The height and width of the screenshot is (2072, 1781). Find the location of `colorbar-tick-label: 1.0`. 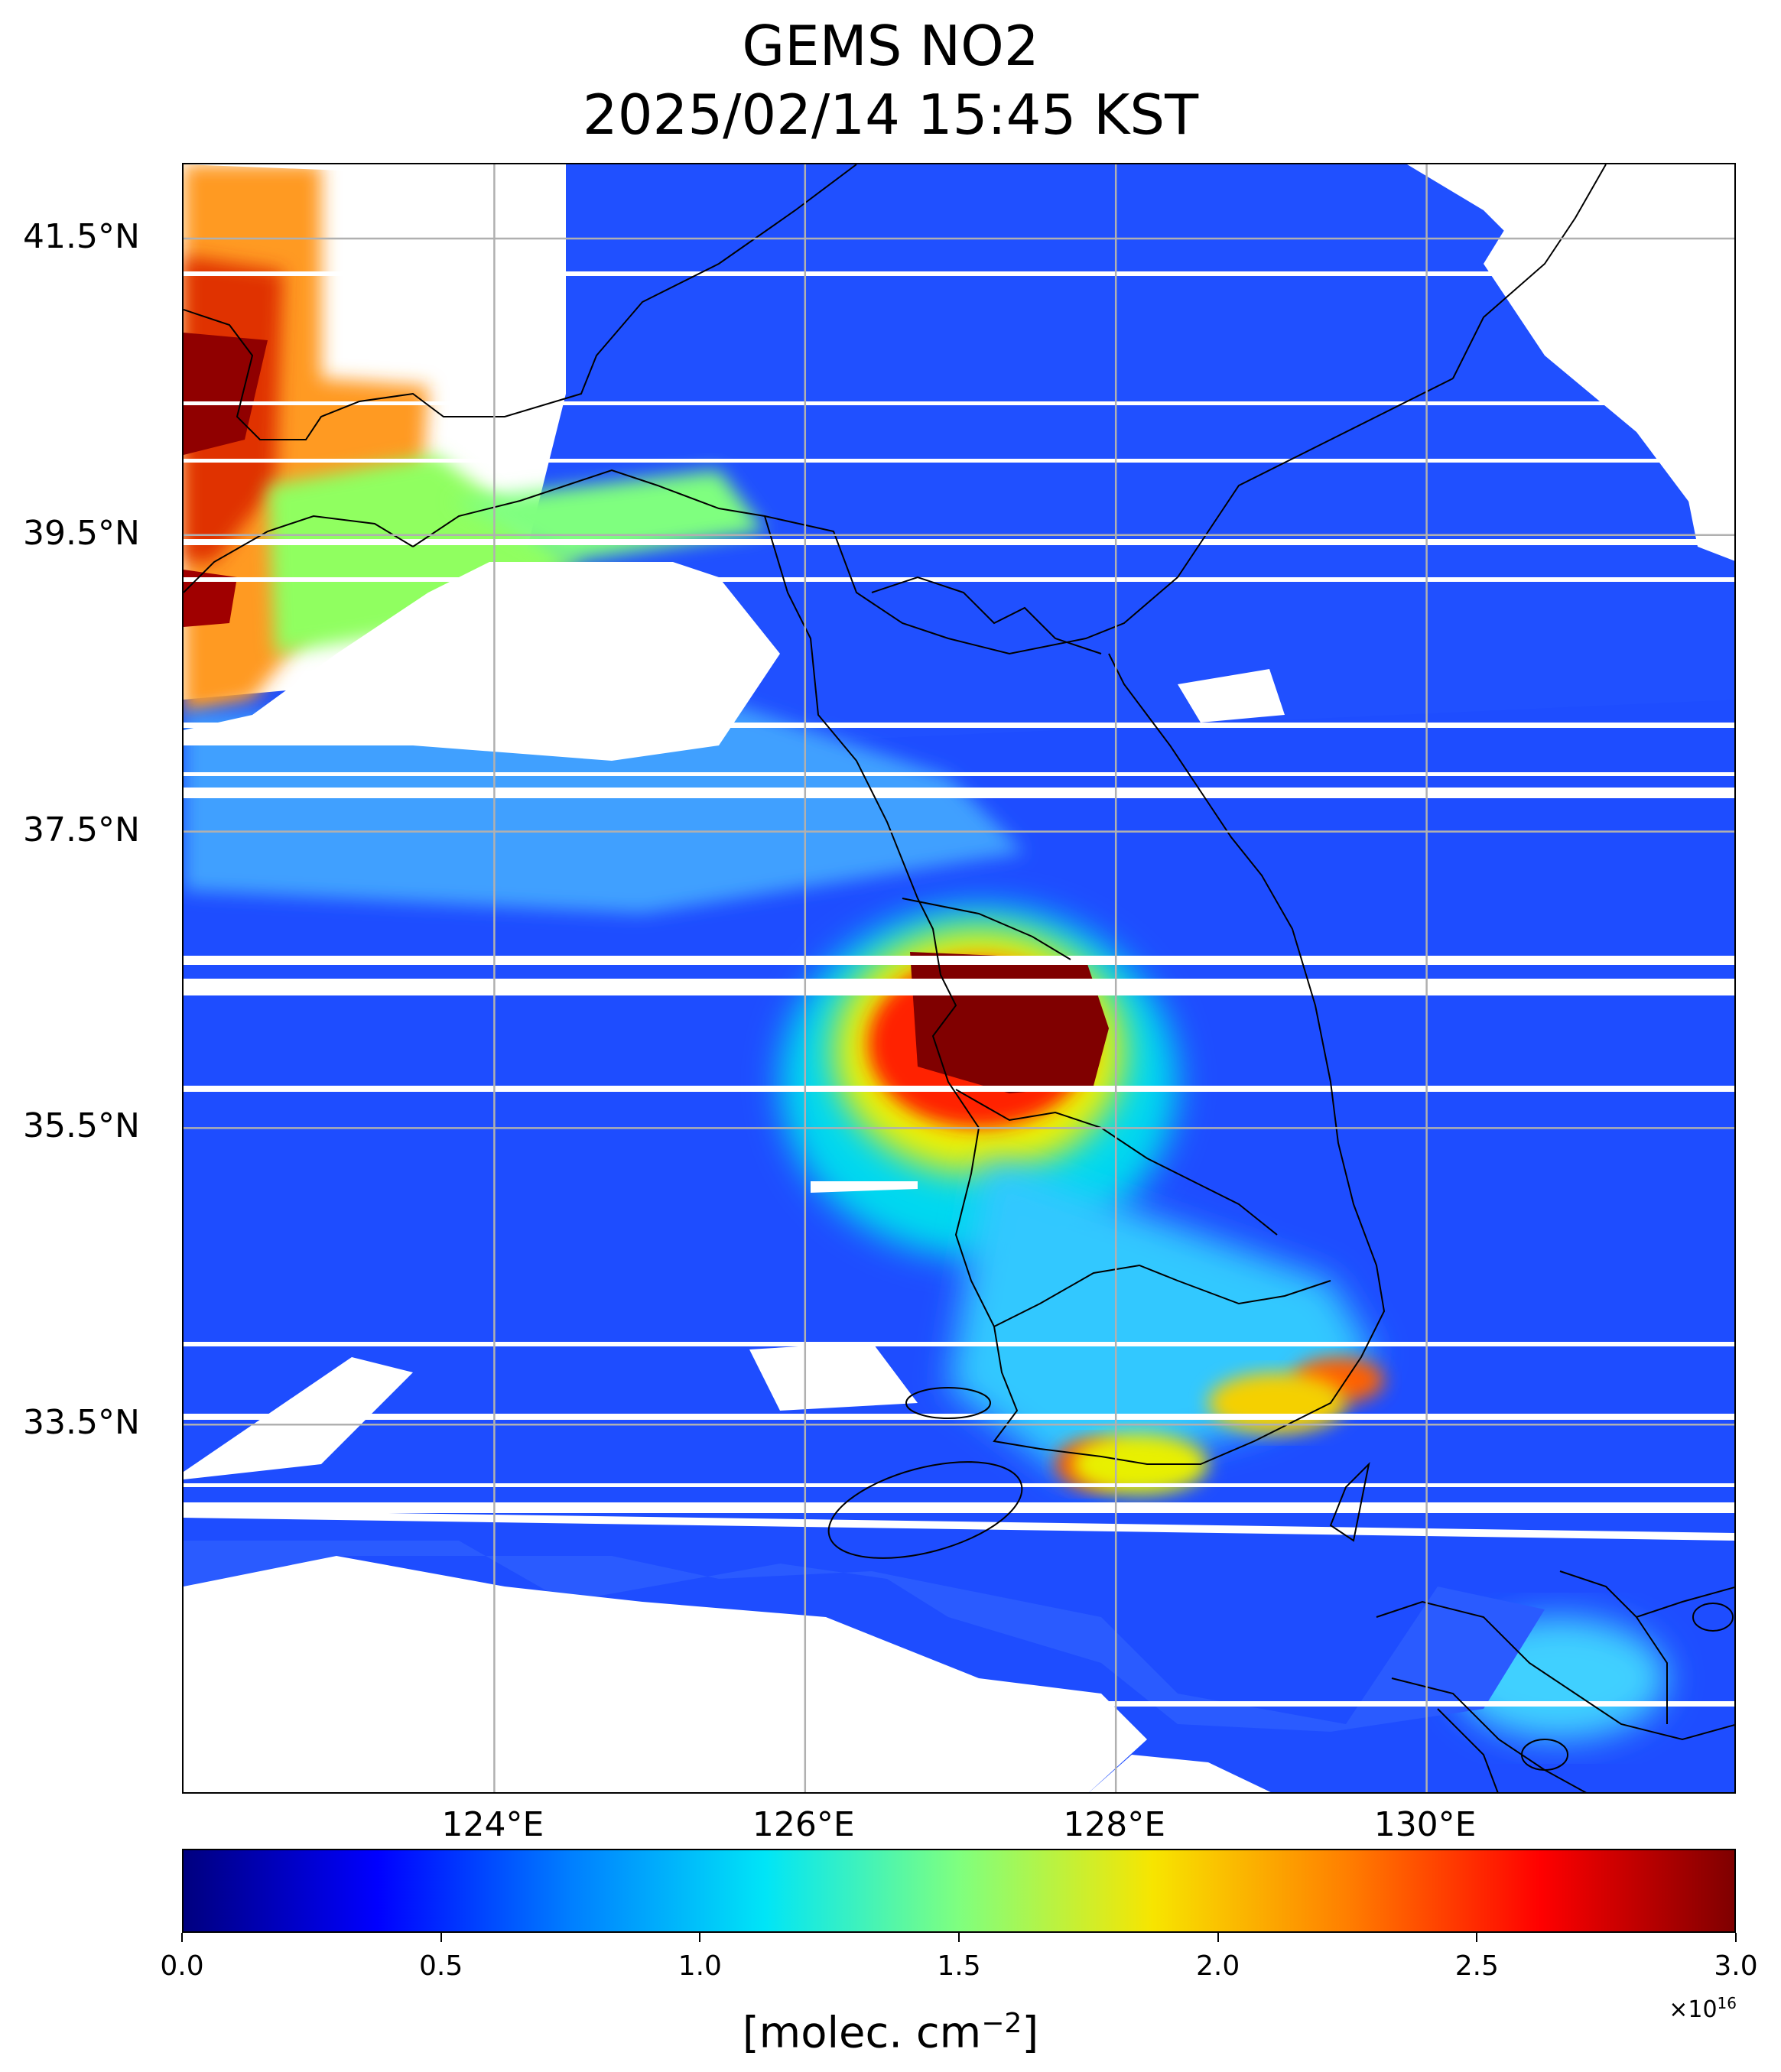

colorbar-tick-label: 1.0 is located at coordinates (700, 1966).